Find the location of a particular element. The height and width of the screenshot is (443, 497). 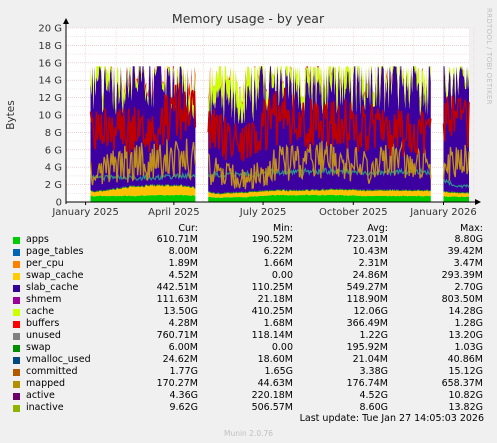

legend-cur: 111.63M is located at coordinates (177, 299).